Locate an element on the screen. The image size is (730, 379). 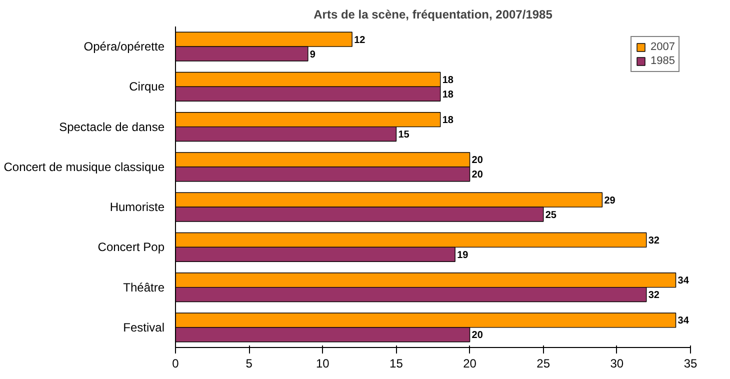
data-label: 29 is located at coordinates (610, 200).